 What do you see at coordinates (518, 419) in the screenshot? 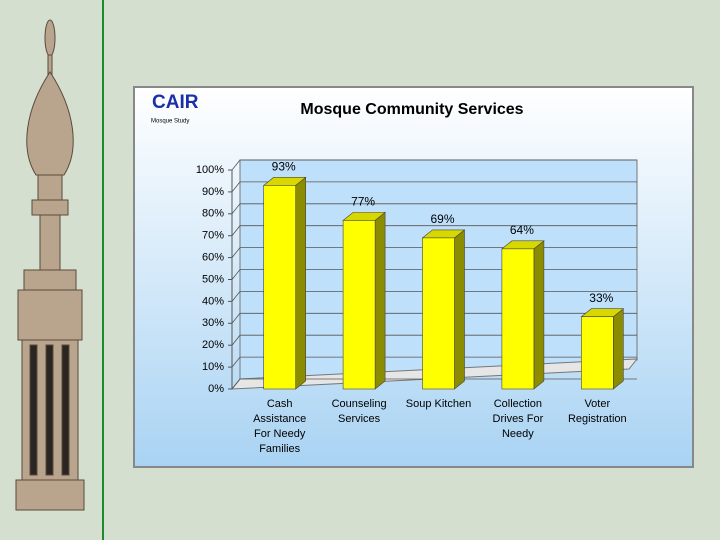
I see `x-tick-label: Collection Drives For Needy` at bounding box center [518, 419].